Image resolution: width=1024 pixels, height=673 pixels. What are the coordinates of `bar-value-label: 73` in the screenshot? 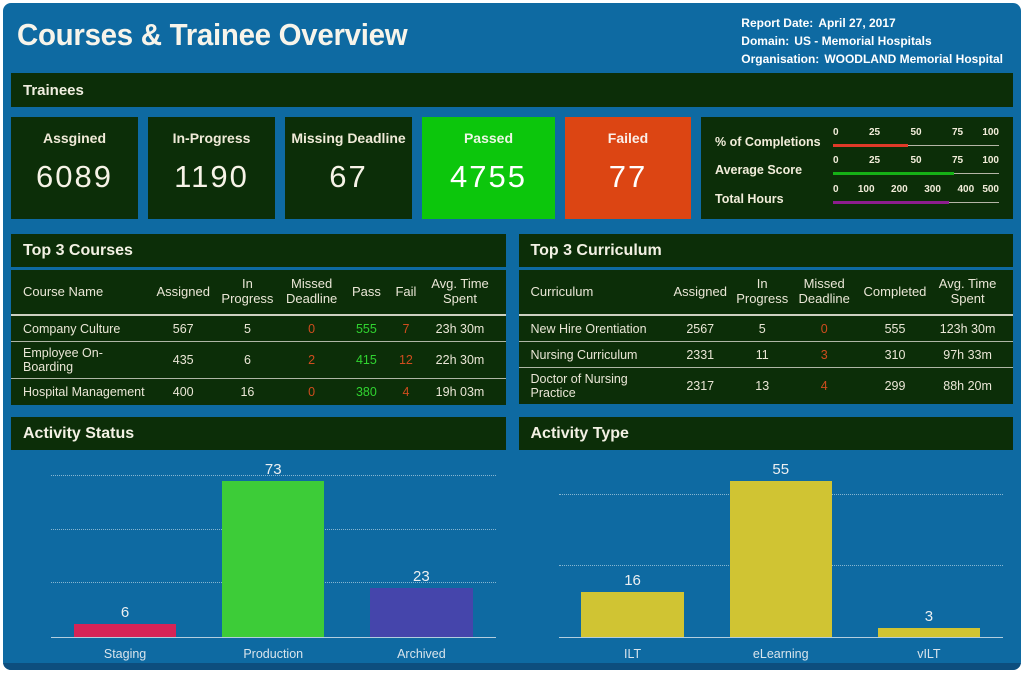 It's located at (273, 469).